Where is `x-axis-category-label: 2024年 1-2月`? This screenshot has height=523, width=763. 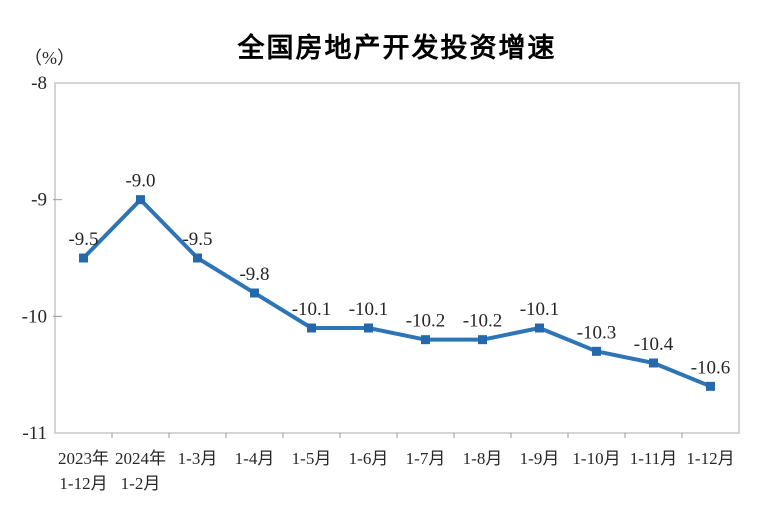 x-axis-category-label: 2024年 1-2月 is located at coordinates (140, 471).